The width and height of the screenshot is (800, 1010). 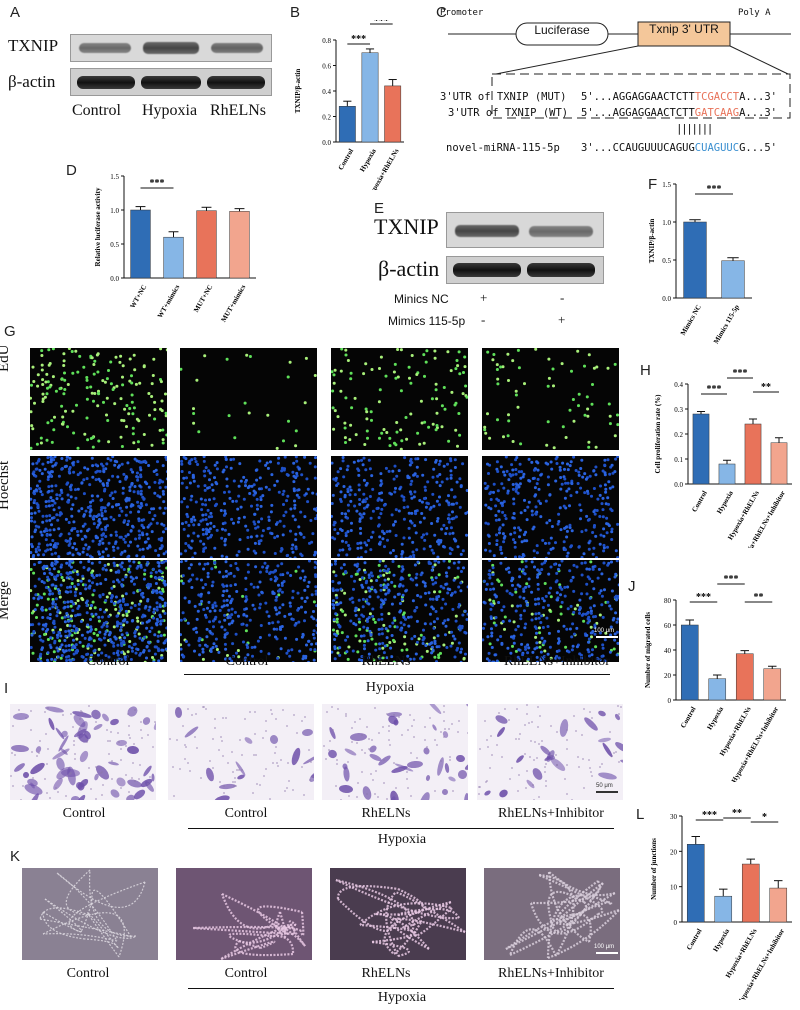 I want to click on panel-c-construct-diagram, so click(x=619, y=70).